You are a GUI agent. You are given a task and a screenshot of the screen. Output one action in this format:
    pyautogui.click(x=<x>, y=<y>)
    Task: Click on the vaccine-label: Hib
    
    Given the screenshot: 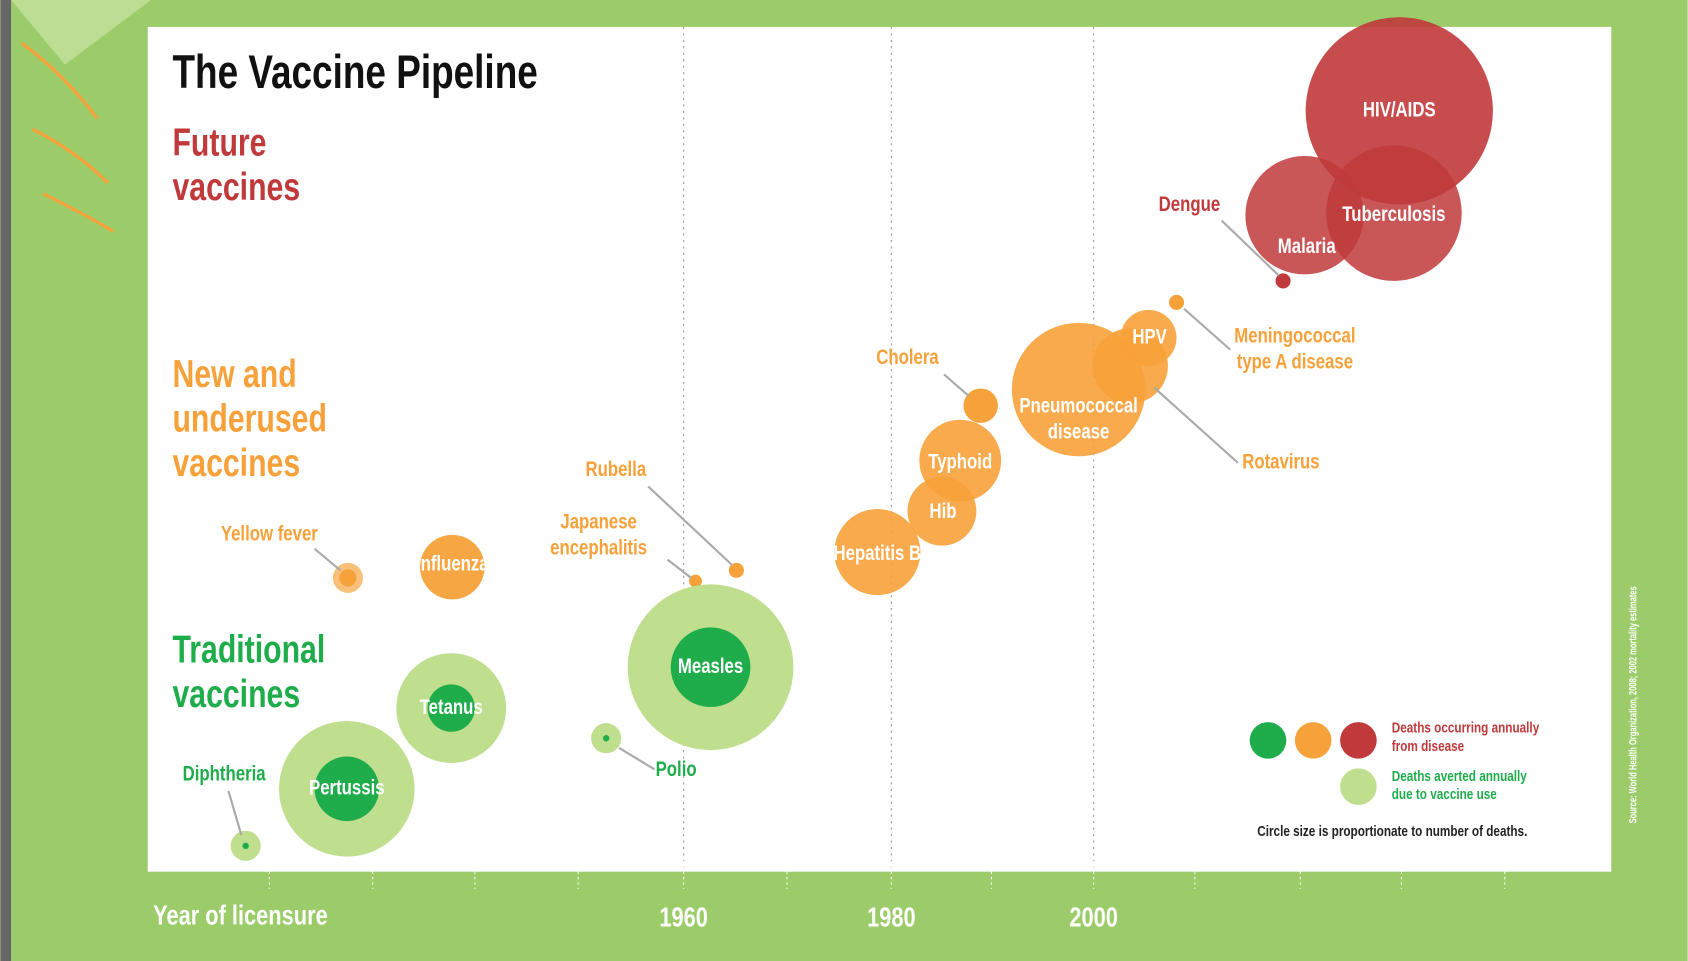 What is the action you would take?
    pyautogui.click(x=942, y=511)
    